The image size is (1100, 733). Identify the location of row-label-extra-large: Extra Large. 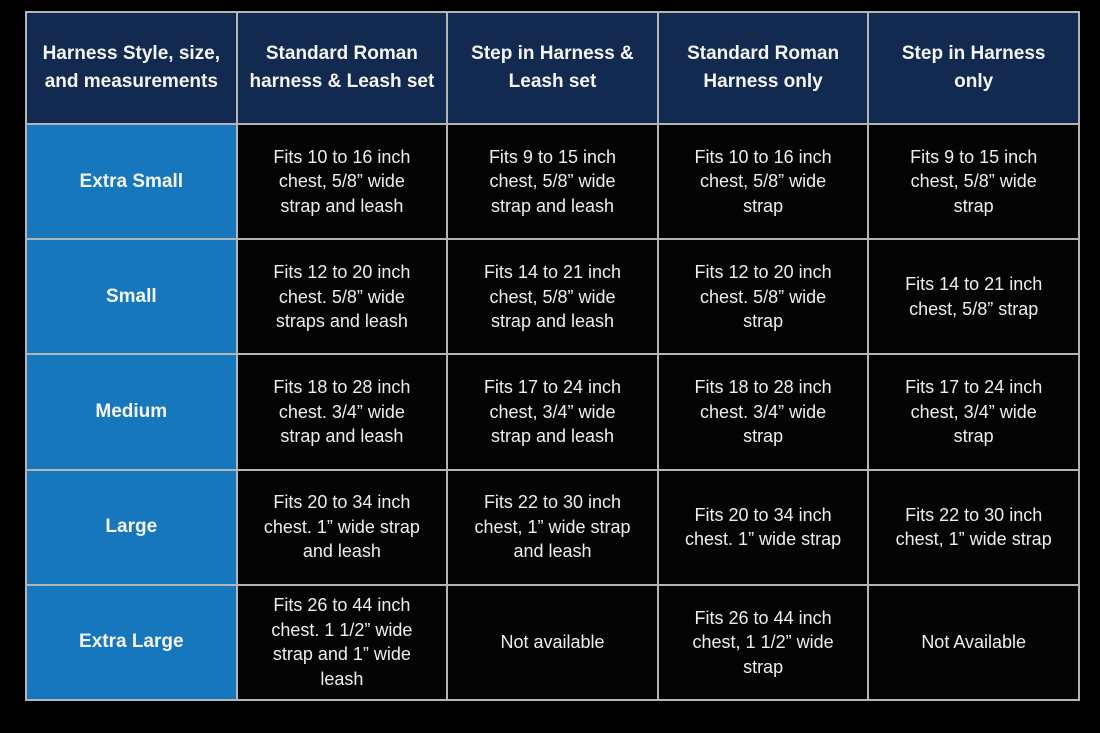
(131, 642).